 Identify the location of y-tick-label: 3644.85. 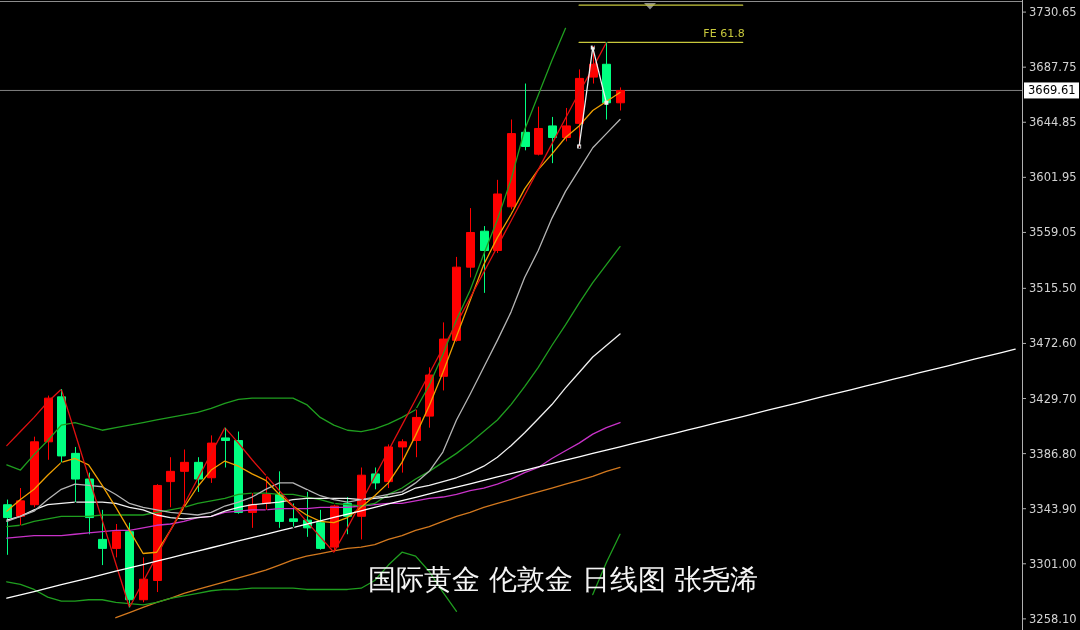
(1053, 122).